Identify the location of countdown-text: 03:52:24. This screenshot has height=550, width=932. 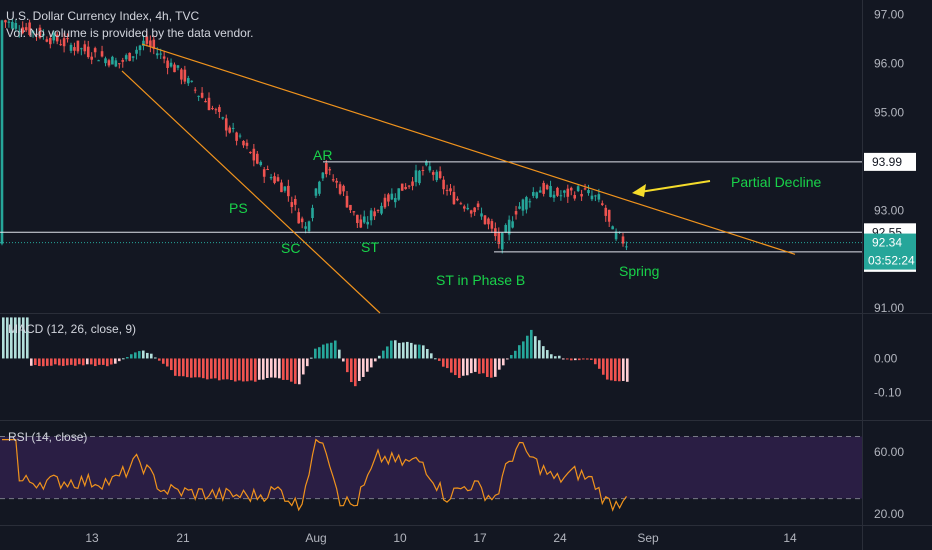
(891, 261).